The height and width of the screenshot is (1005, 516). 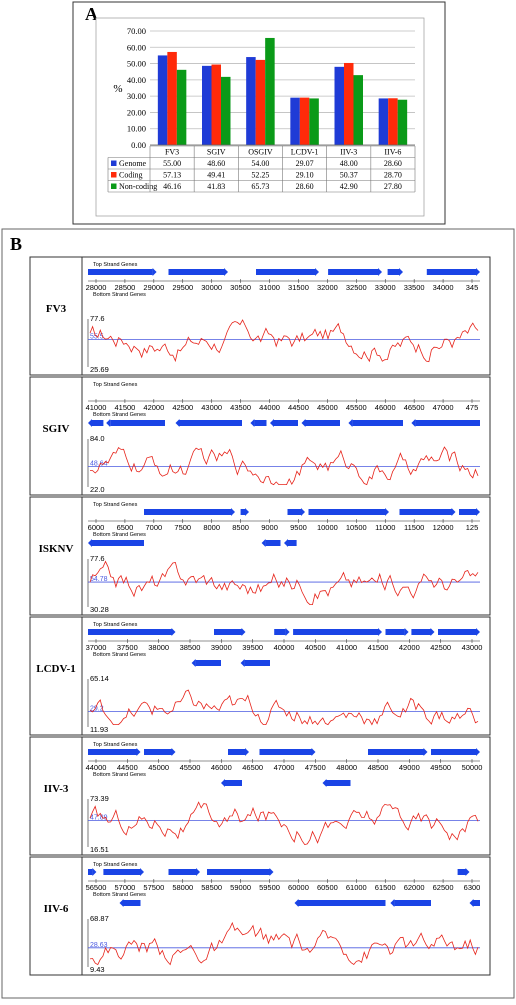 What do you see at coordinates (378, 767) in the screenshot?
I see `scale-tick-label: 48500` at bounding box center [378, 767].